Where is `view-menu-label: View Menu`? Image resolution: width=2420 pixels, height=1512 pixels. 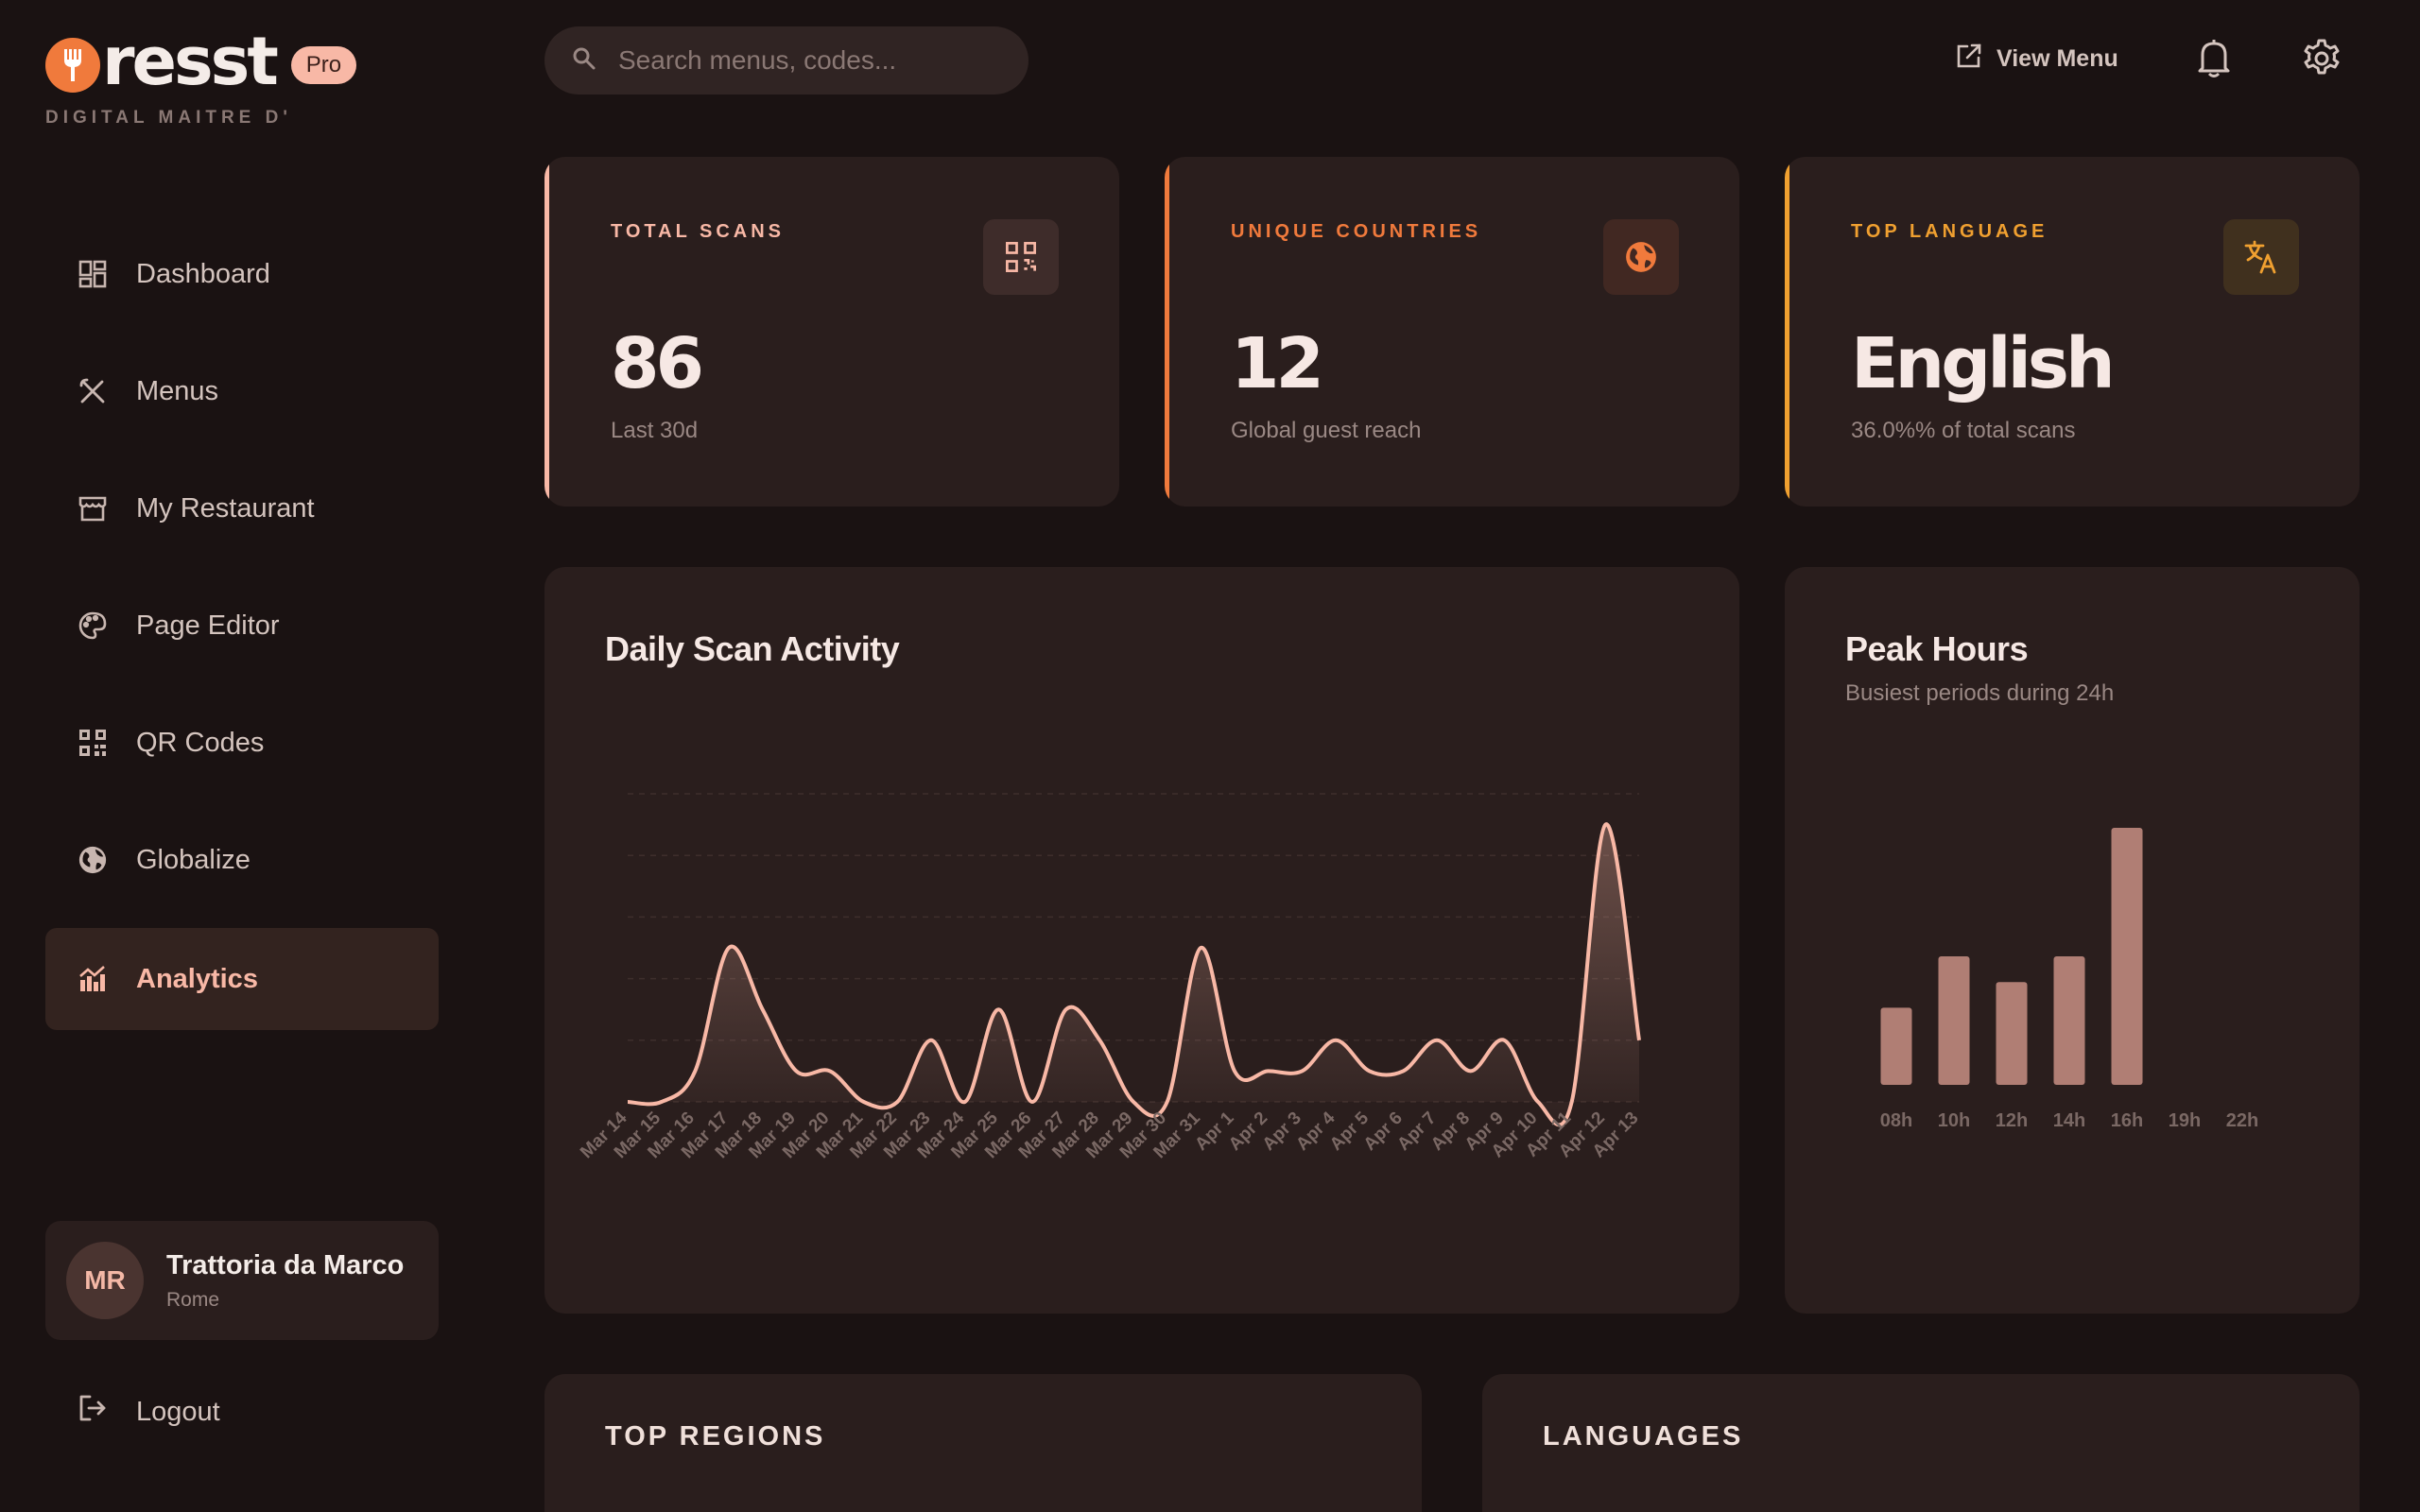
view-menu-label: View Menu is located at coordinates (2057, 58).